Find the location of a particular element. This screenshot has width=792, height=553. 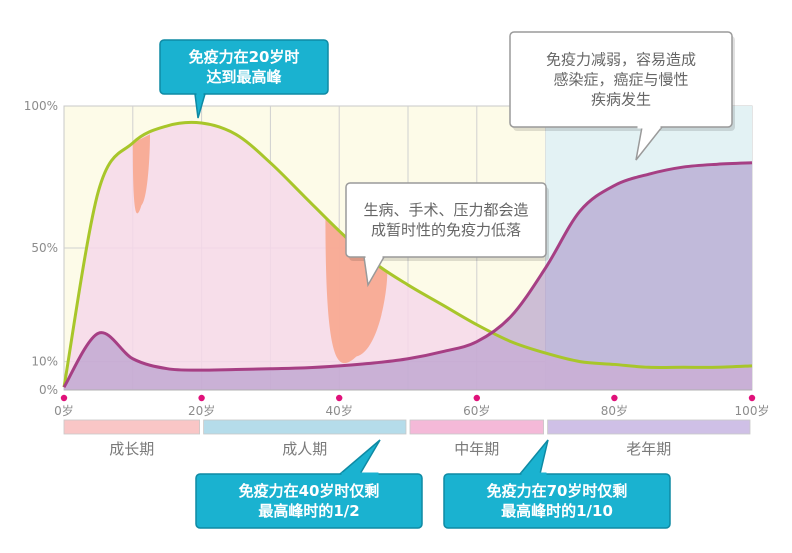

callout-text: 成暂时性的免疫力低落 is located at coordinates (446, 230).